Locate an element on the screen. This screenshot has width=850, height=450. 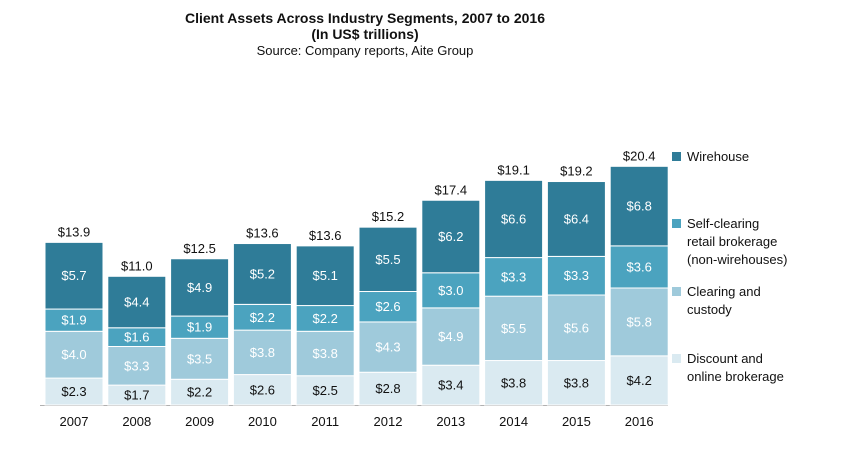
x-tick-label: 2008 is located at coordinates (136, 421).